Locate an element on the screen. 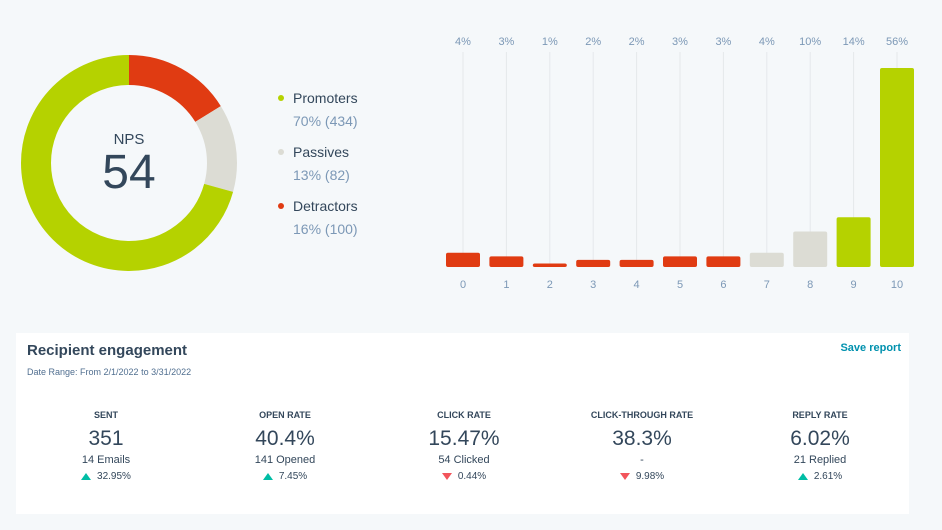 The height and width of the screenshot is (530, 942). legend-label-detractors: Detractors is located at coordinates (325, 206).